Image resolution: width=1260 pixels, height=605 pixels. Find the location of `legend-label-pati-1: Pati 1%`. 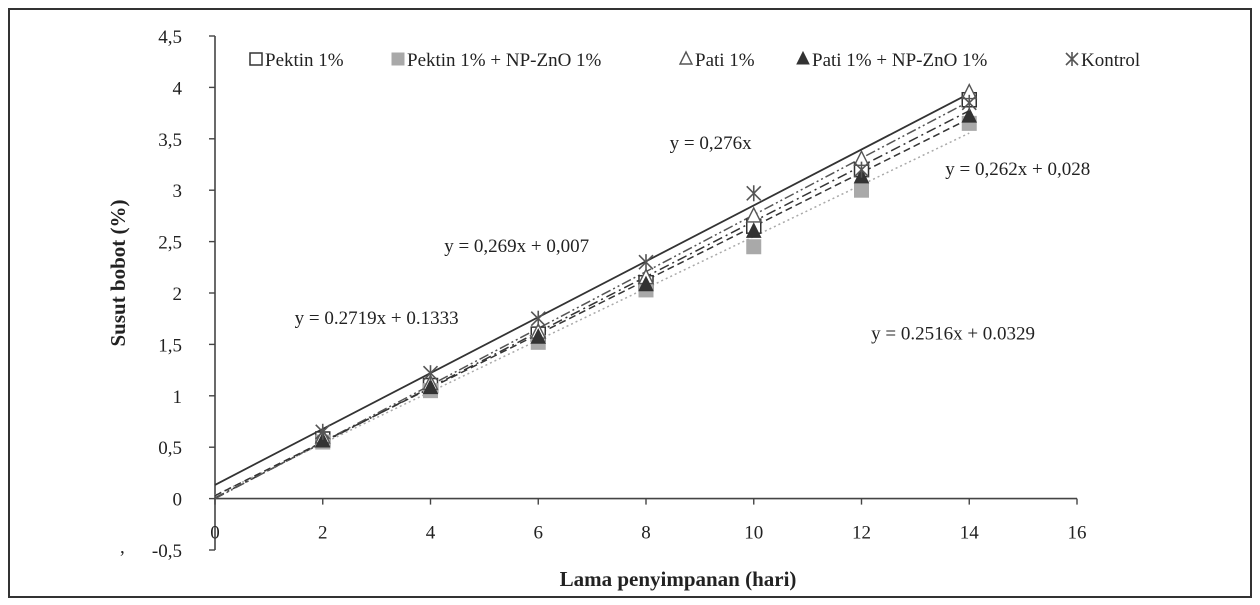

legend-label-pati-1: Pati 1% is located at coordinates (725, 60).